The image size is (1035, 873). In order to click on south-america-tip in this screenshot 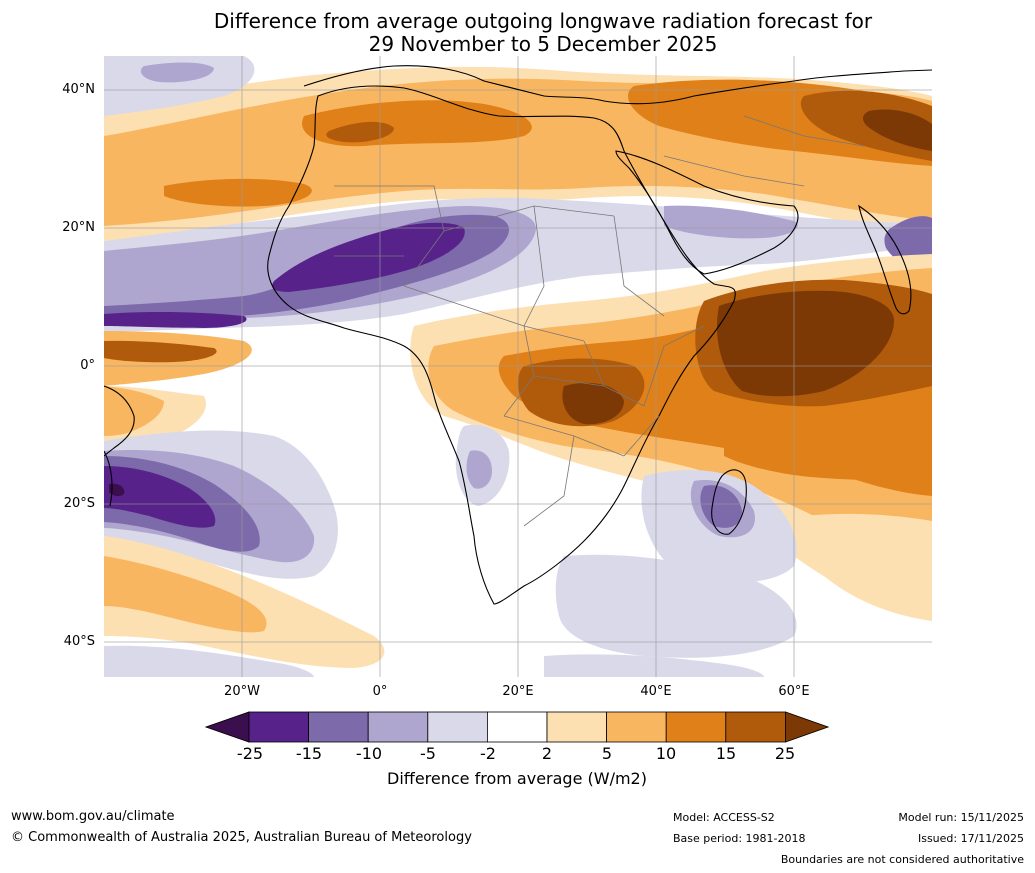, I will do `click(119, 421)`.